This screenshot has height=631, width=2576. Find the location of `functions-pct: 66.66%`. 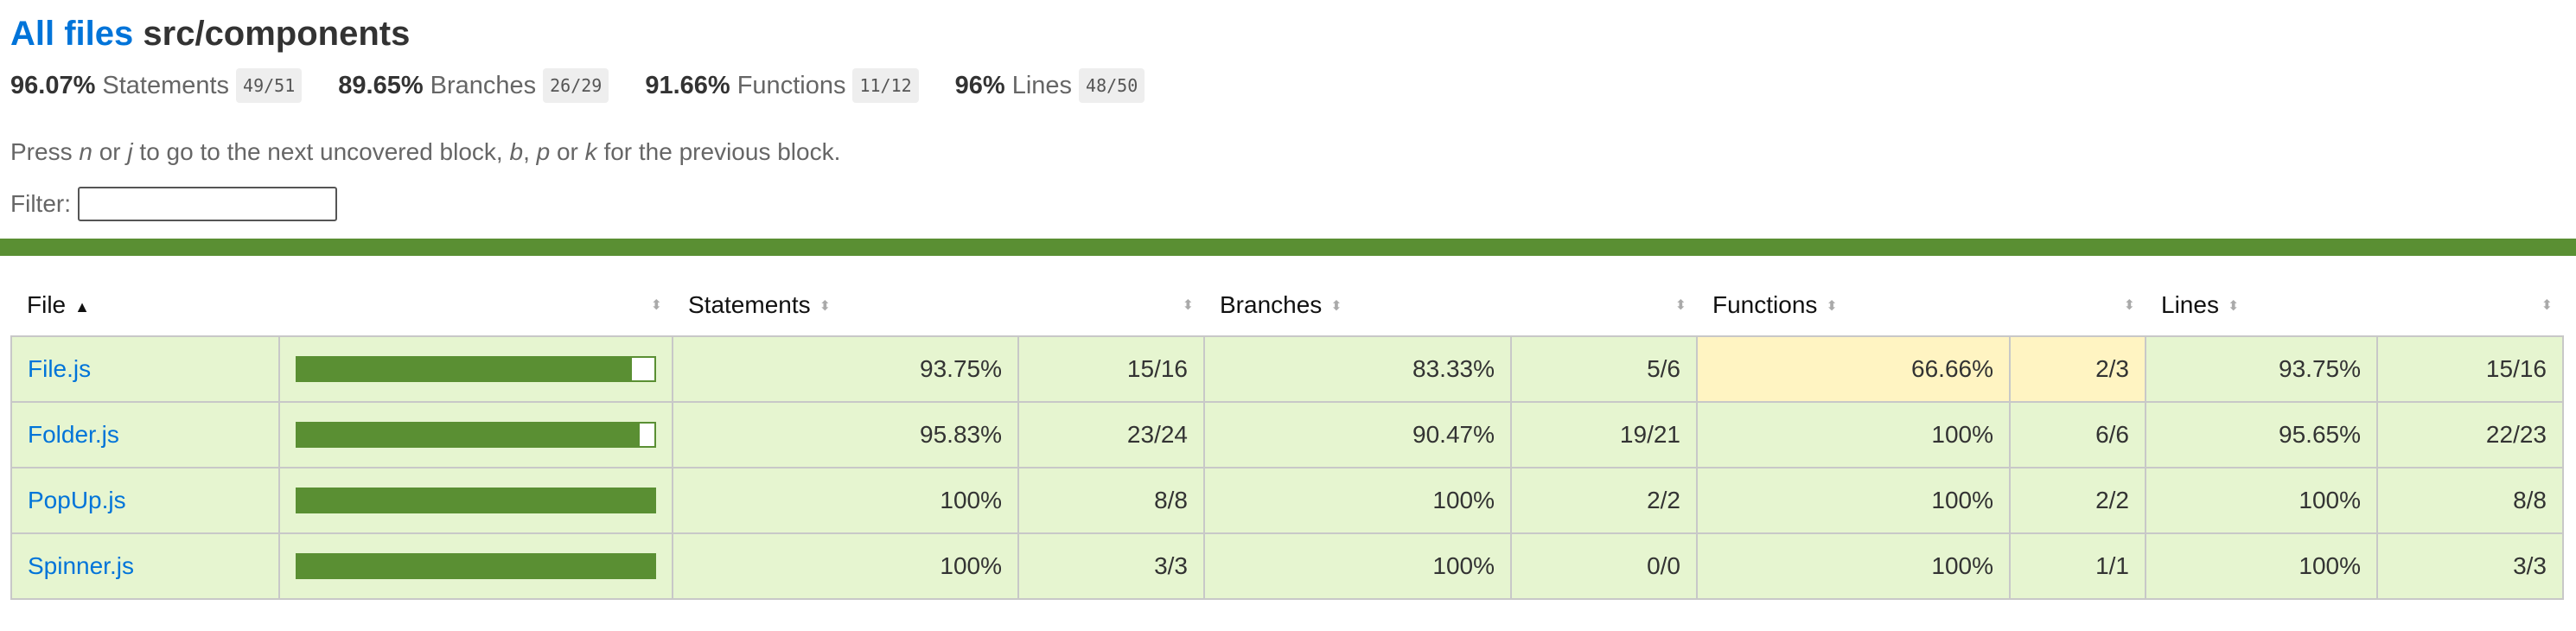

functions-pct: 66.66% is located at coordinates (1853, 369).